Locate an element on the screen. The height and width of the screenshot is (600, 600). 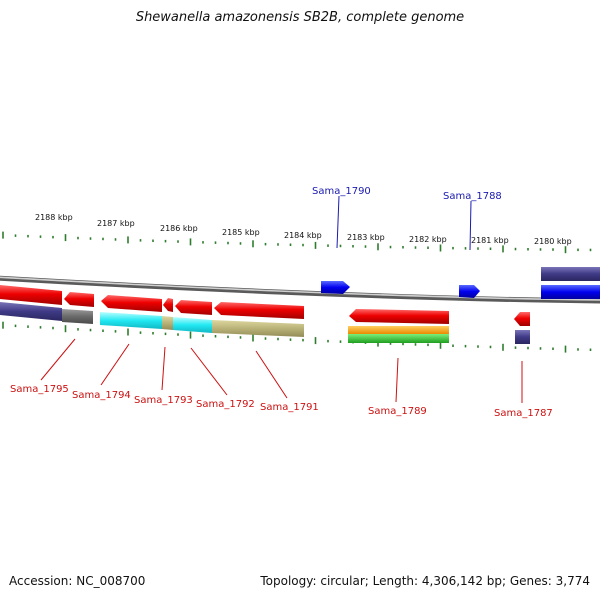
accession-text: Accession: NC_008700 is located at coordinates (77, 581).